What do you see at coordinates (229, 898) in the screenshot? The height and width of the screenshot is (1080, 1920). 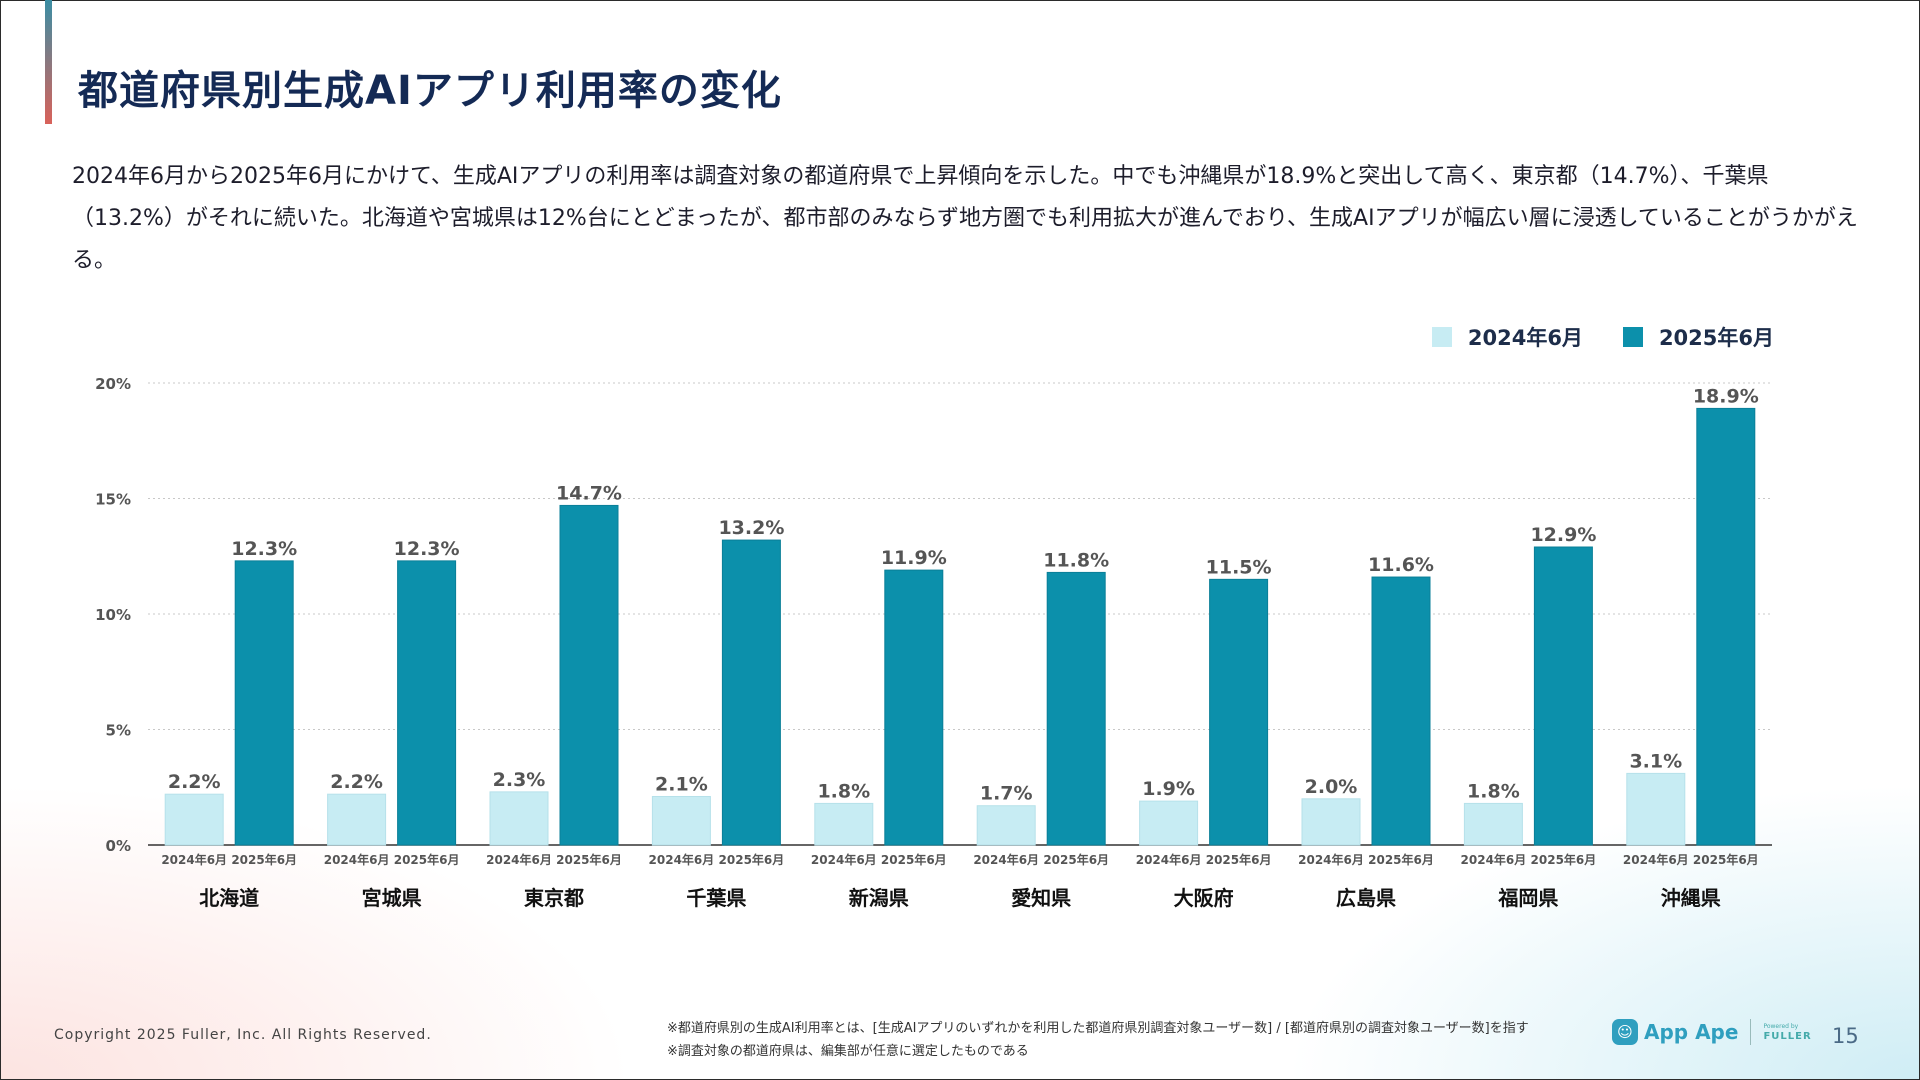 I see `x-category-label: 北海道` at bounding box center [229, 898].